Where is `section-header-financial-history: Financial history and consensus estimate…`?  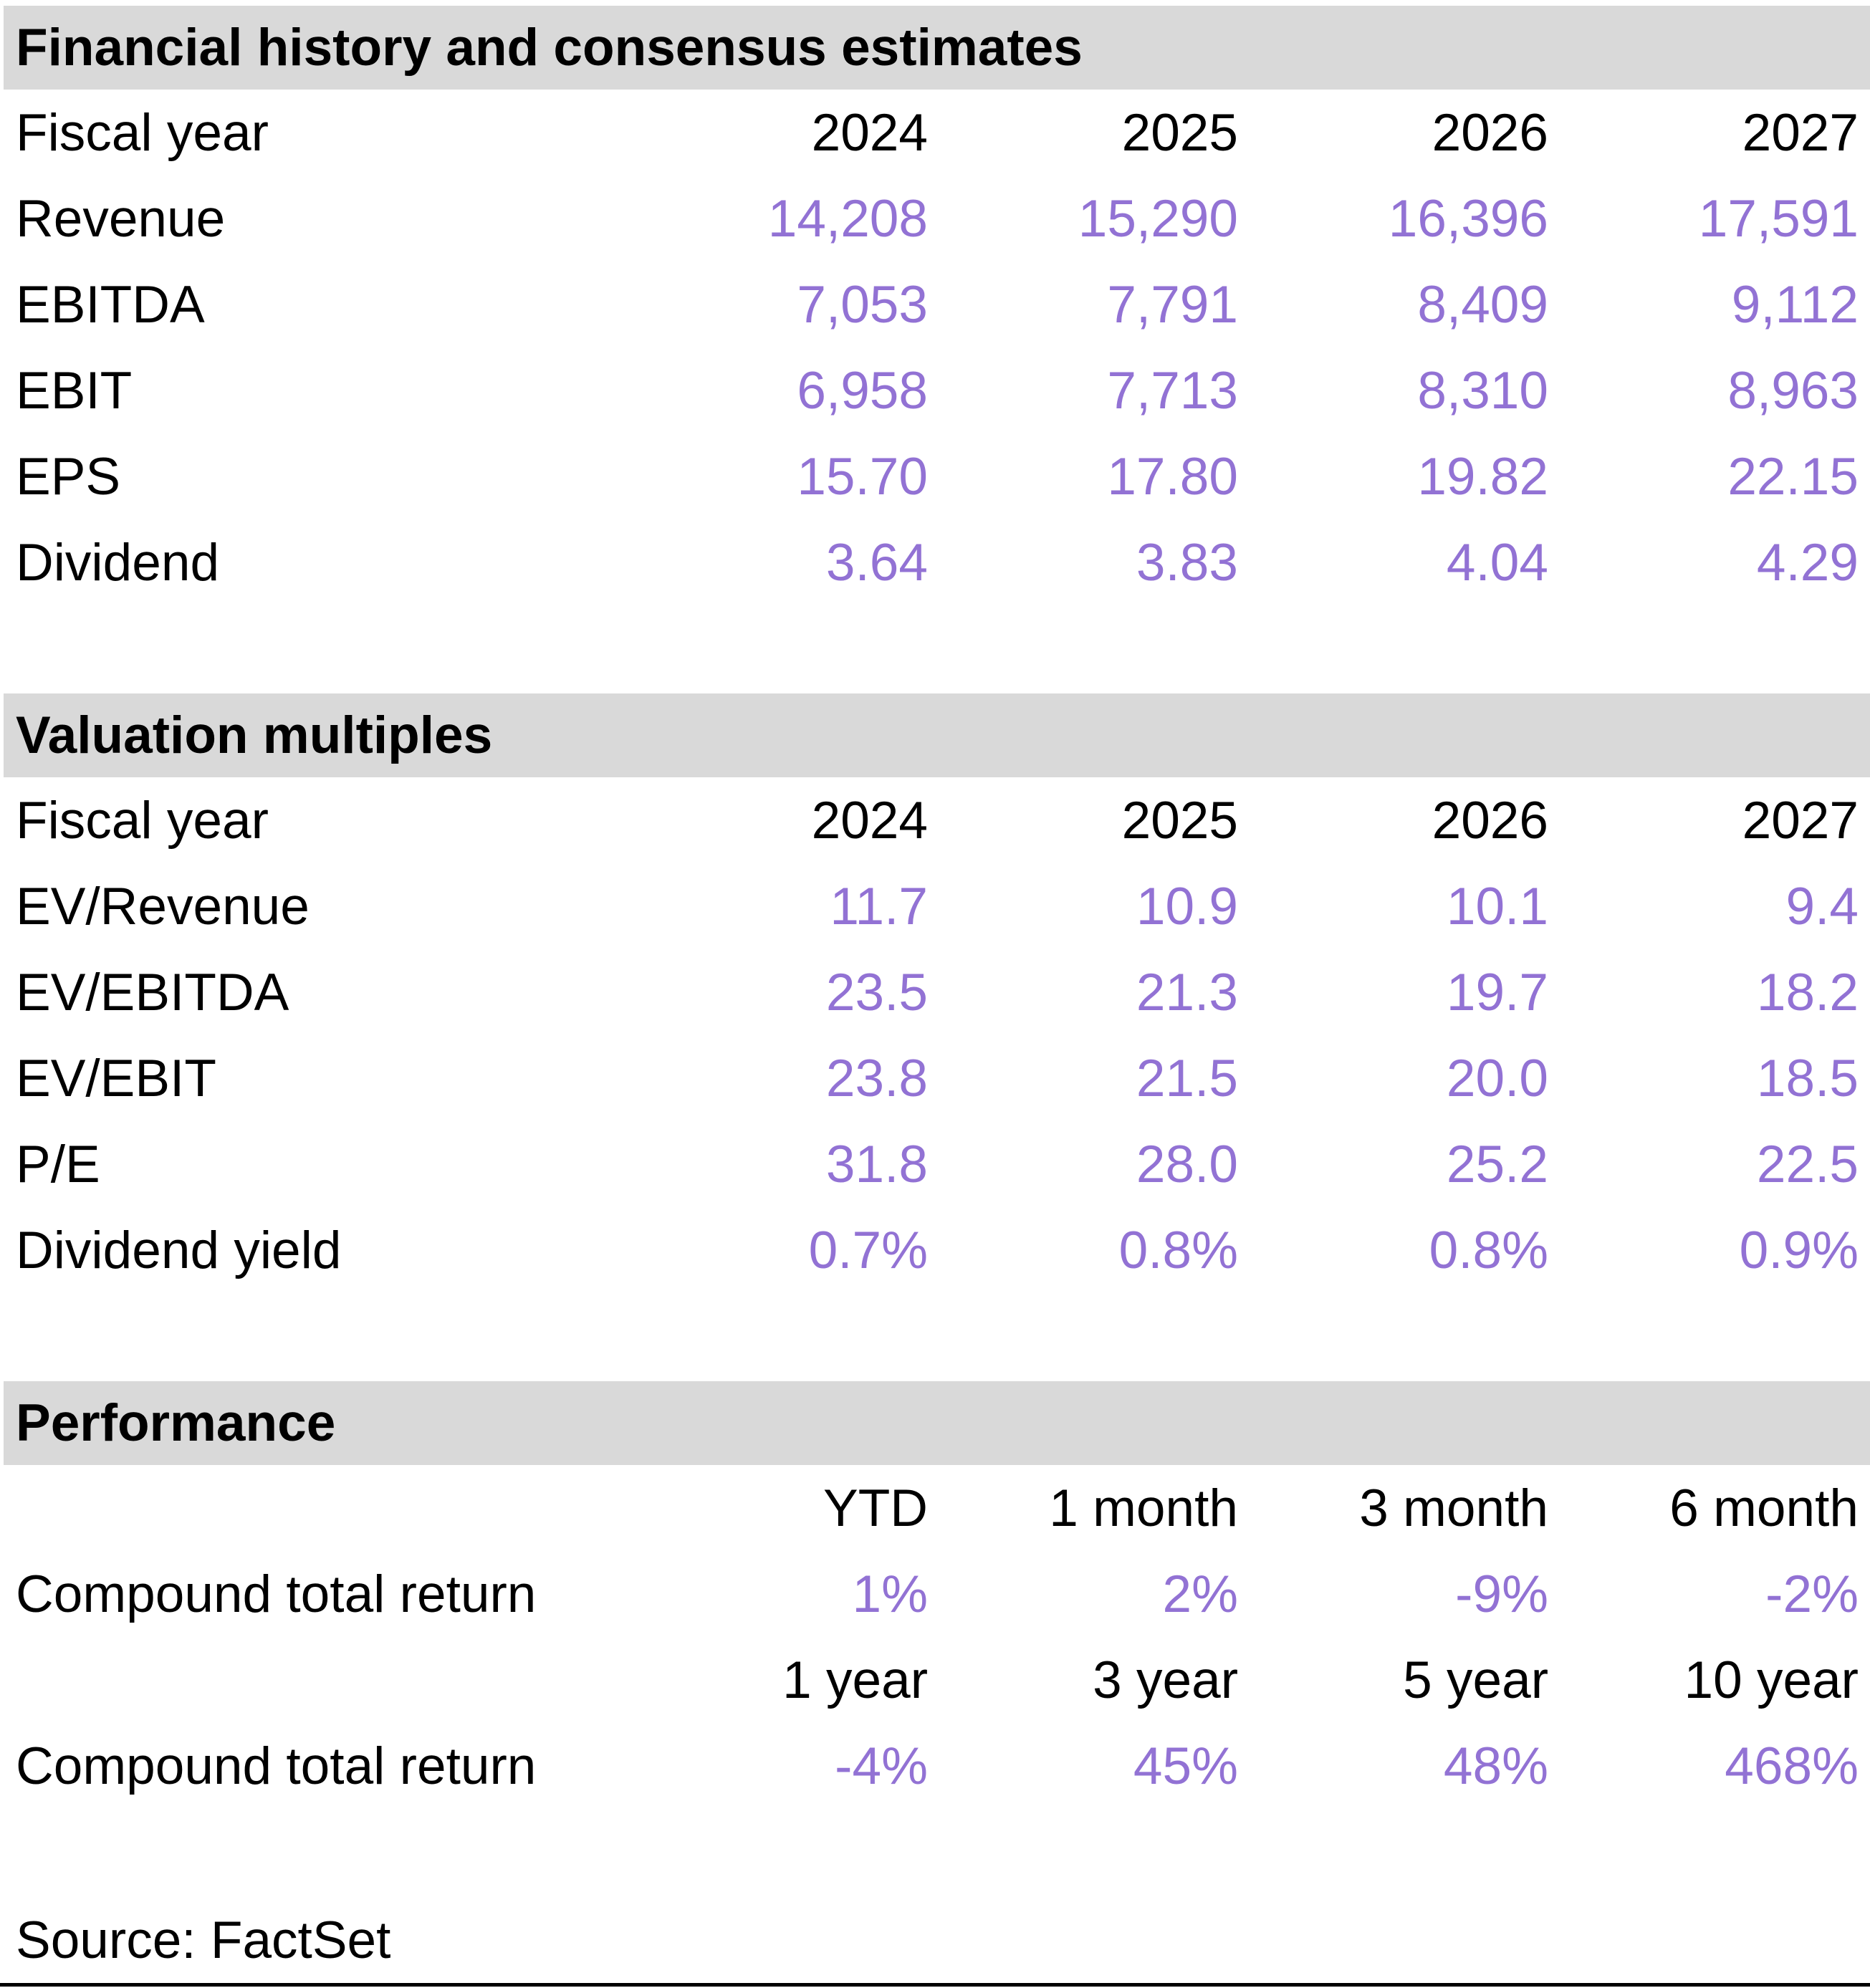
section-header-financial-history: Financial history and consensus estimate… is located at coordinates (937, 48).